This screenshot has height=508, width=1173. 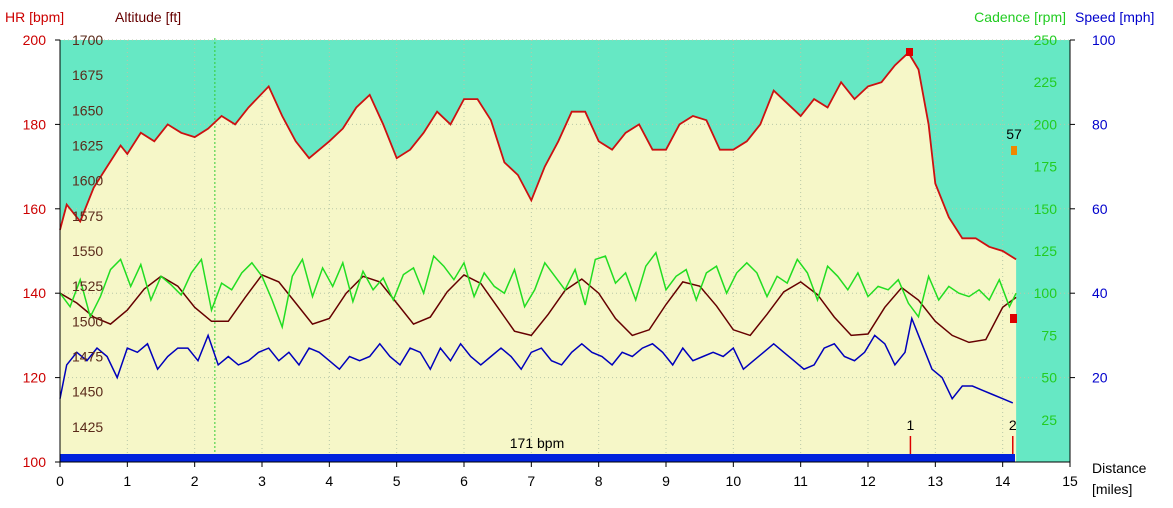 I want to click on cadence-tick-label: 200, so click(x=1046, y=124).